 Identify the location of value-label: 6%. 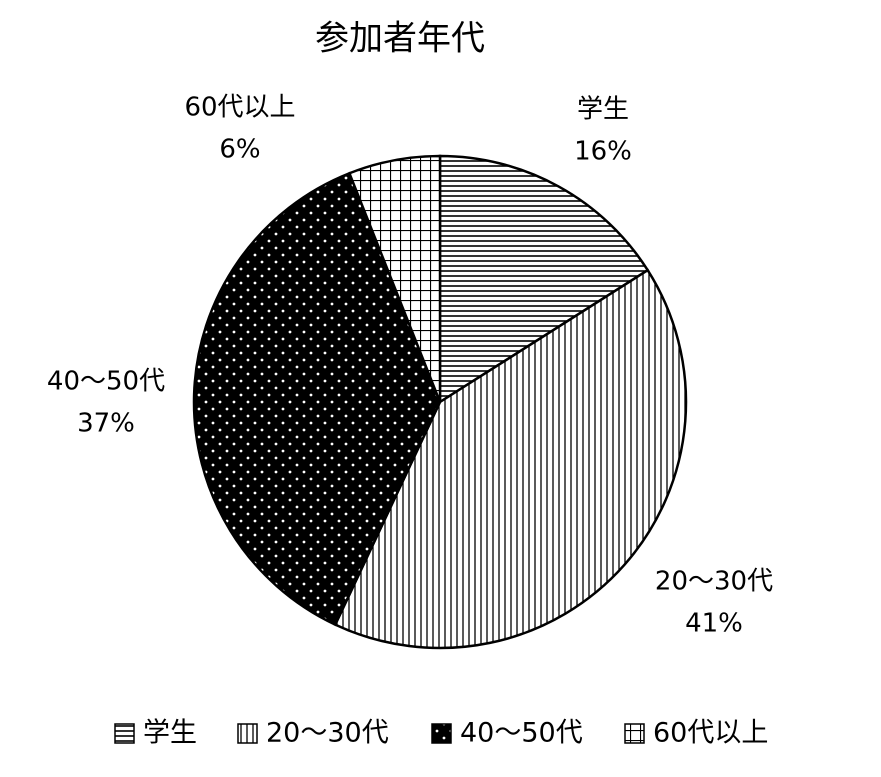
(239, 150).